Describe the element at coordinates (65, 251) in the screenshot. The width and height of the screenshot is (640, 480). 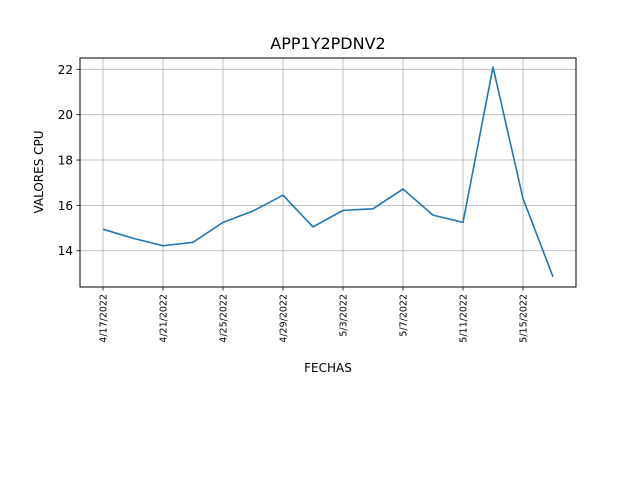
I see `y-tick-label: 14` at that location.